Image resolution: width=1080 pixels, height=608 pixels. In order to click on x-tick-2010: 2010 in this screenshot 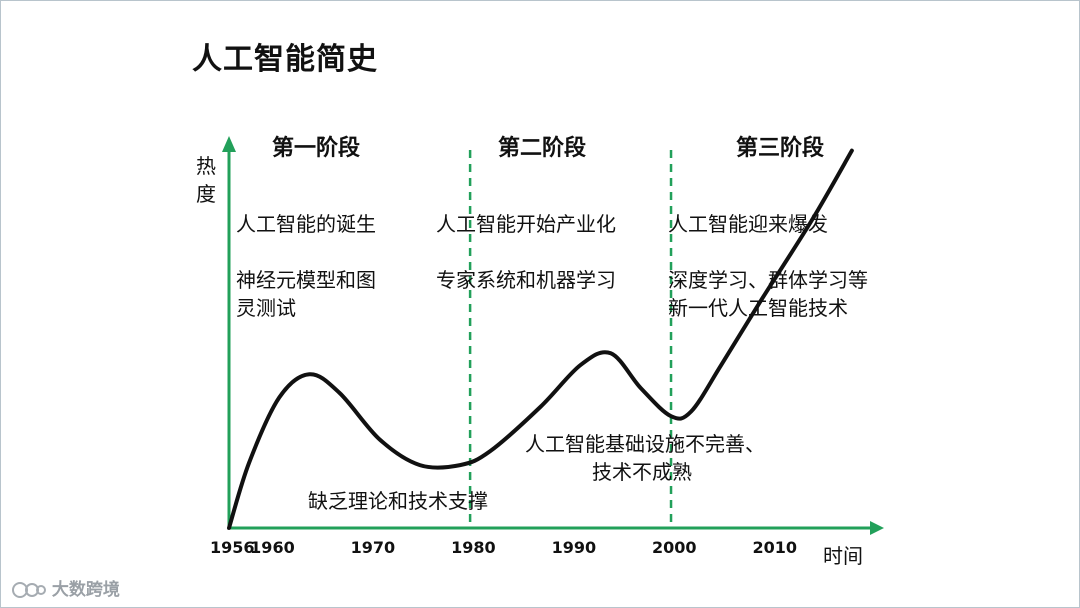, I will do `click(775, 547)`.